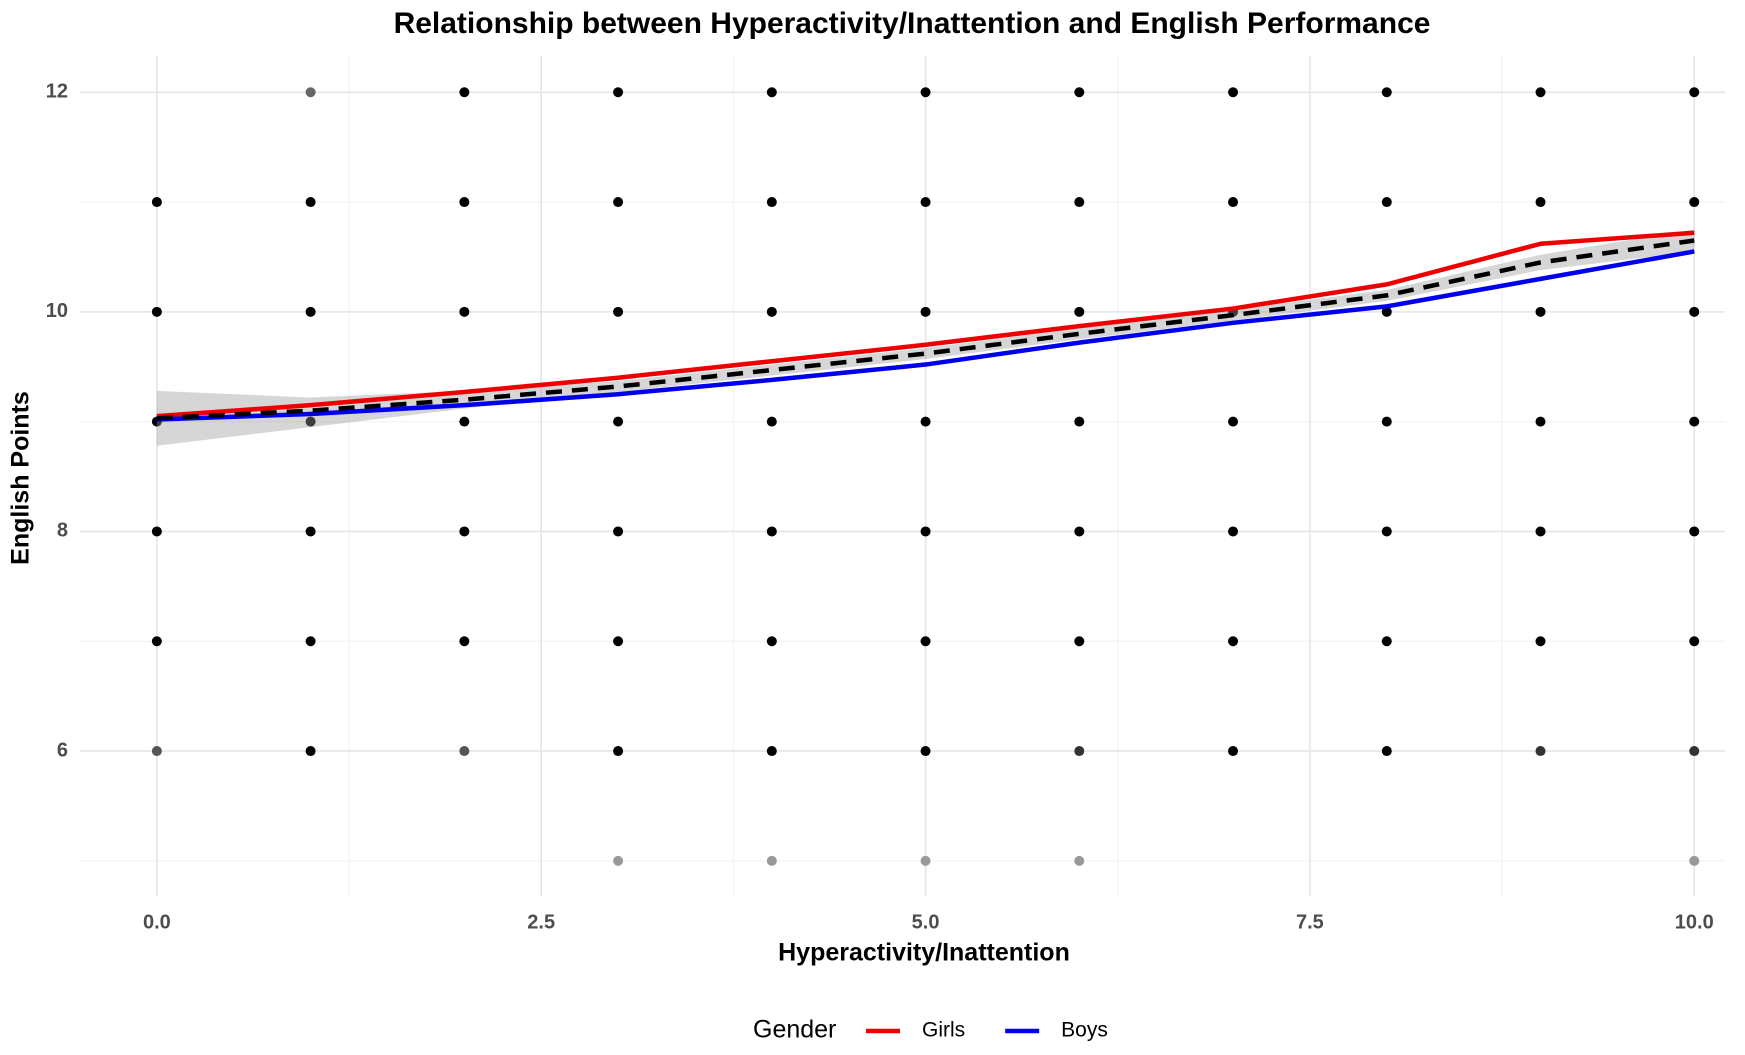 This screenshot has width=1745, height=1055. I want to click on y-tick-label: 12, so click(57, 92).